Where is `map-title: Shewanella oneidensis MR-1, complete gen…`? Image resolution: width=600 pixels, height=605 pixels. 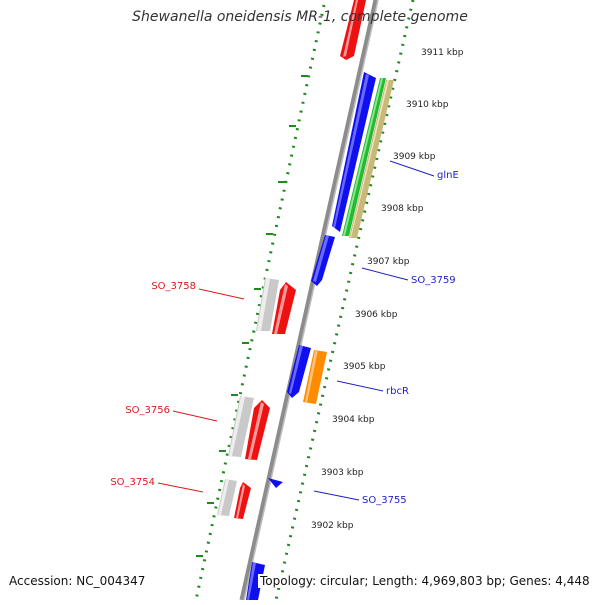 map-title: Shewanella oneidensis MR-1, complete gen… is located at coordinates (300, 17).